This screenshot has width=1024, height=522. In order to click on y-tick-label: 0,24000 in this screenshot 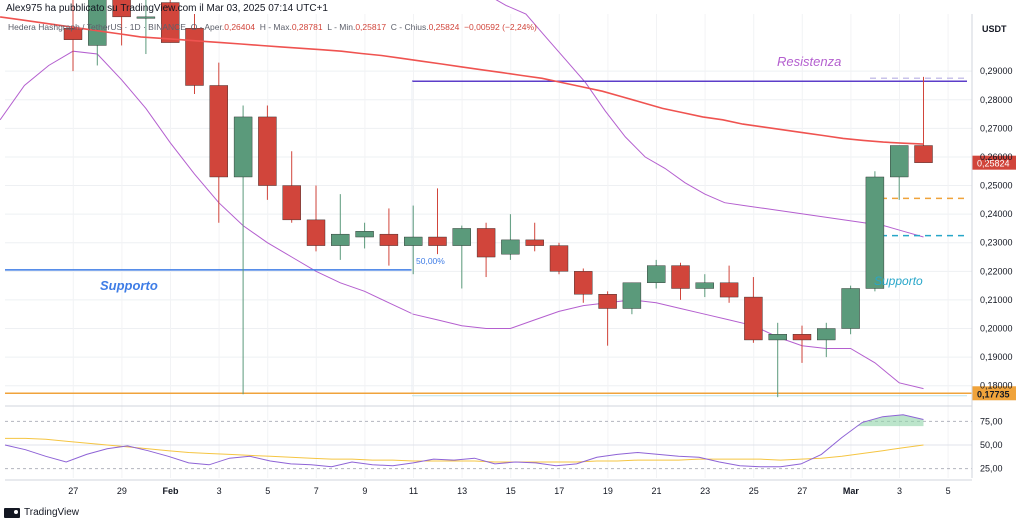, I will do `click(996, 214)`.